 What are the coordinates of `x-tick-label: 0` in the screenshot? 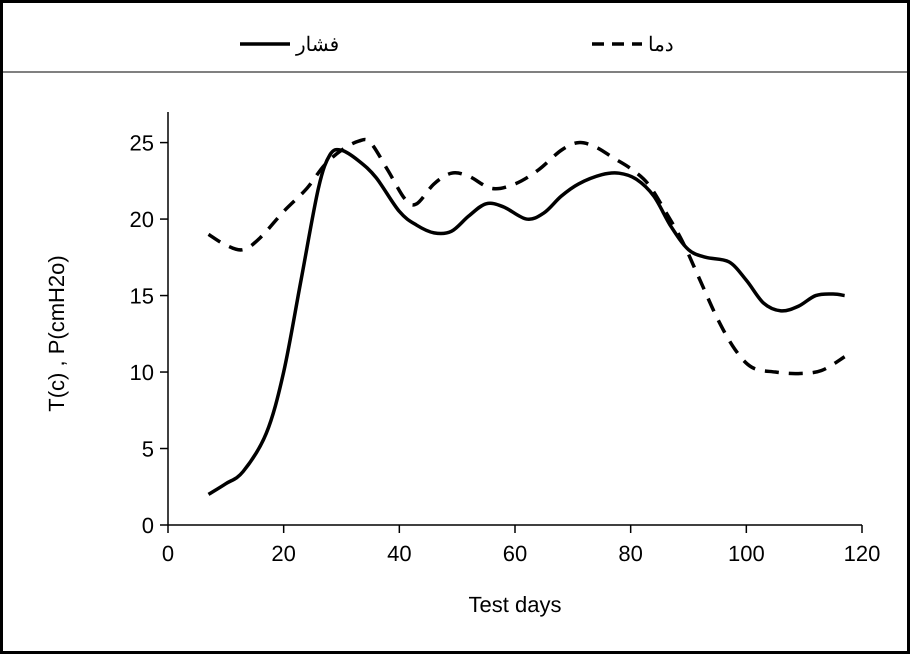 It's located at (168, 553).